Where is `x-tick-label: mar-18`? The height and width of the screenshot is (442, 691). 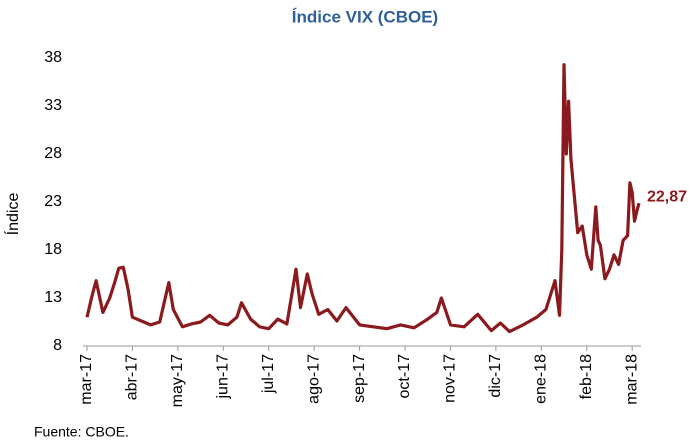 x-tick-label: mar-18 is located at coordinates (631, 379).